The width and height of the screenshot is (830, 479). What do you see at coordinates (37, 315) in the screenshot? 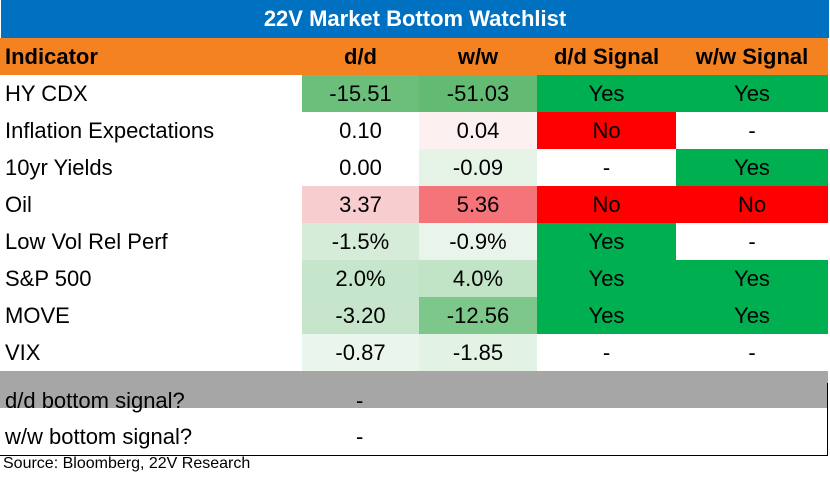
I see `indicator-cell: MOVE` at bounding box center [37, 315].